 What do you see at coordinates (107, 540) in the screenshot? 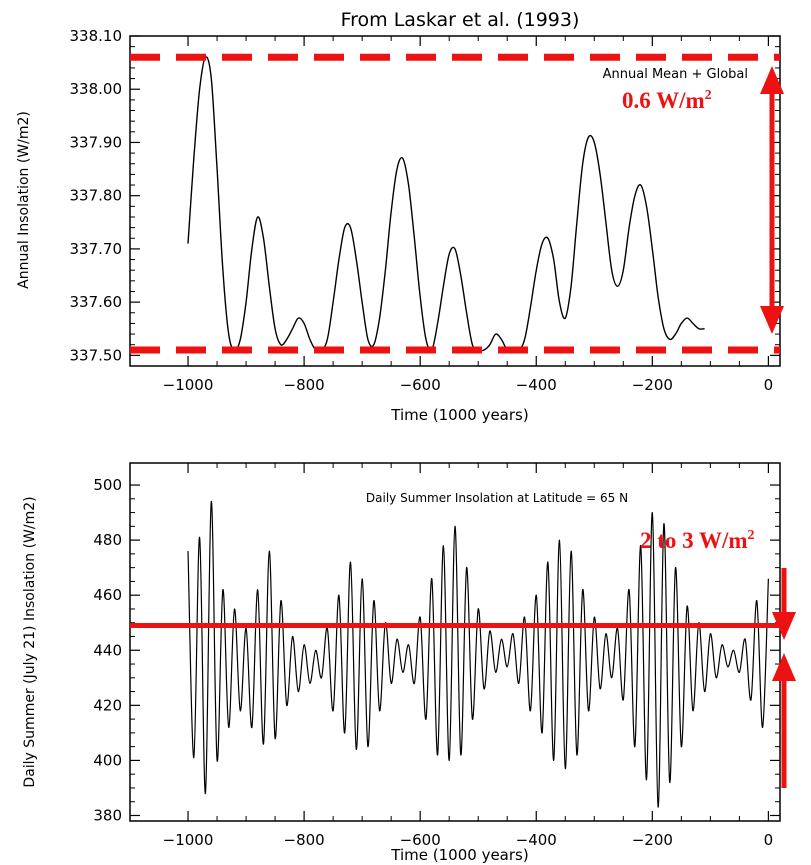
I see `y-tick-label: 480` at bounding box center [107, 540].